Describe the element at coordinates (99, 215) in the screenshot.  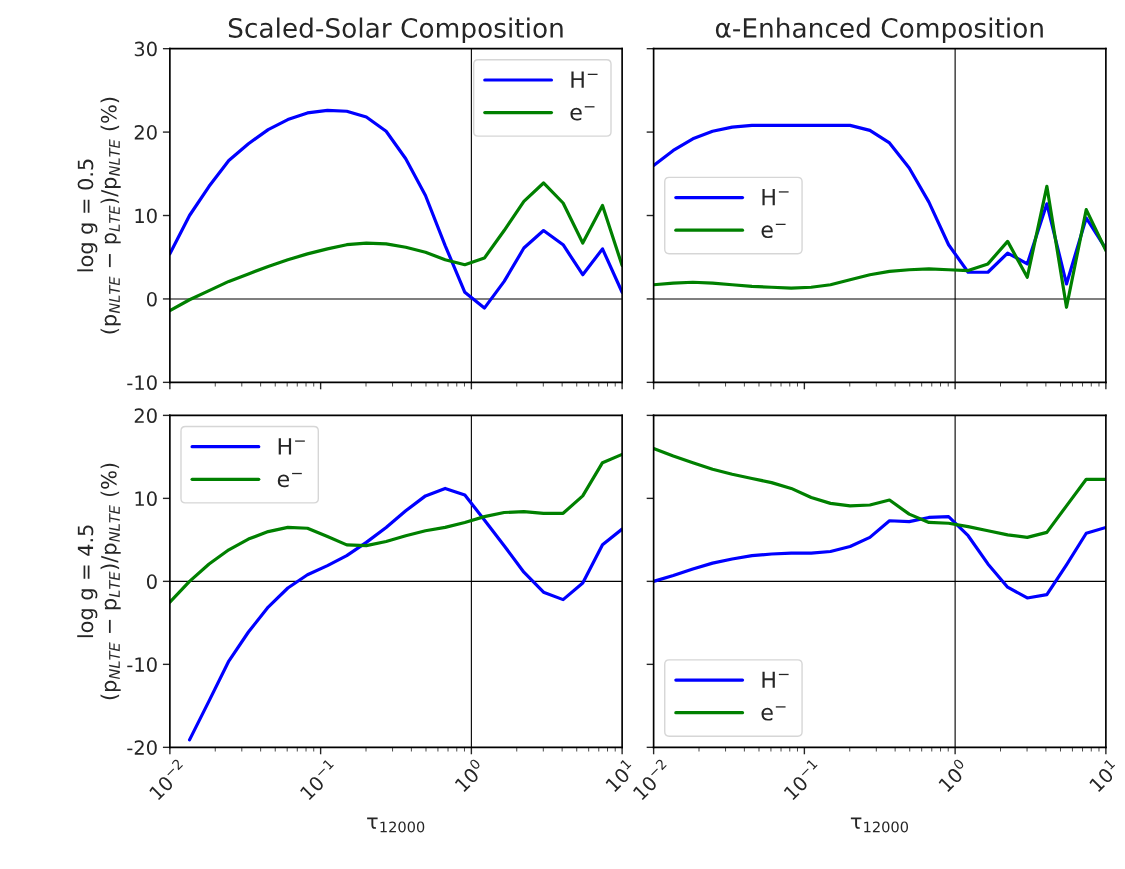
I see `text: log g = 0.5 (p$_{NLTE}$ − p$_{LTE}$)/p$_{NLTE}$ (%)` at that location.